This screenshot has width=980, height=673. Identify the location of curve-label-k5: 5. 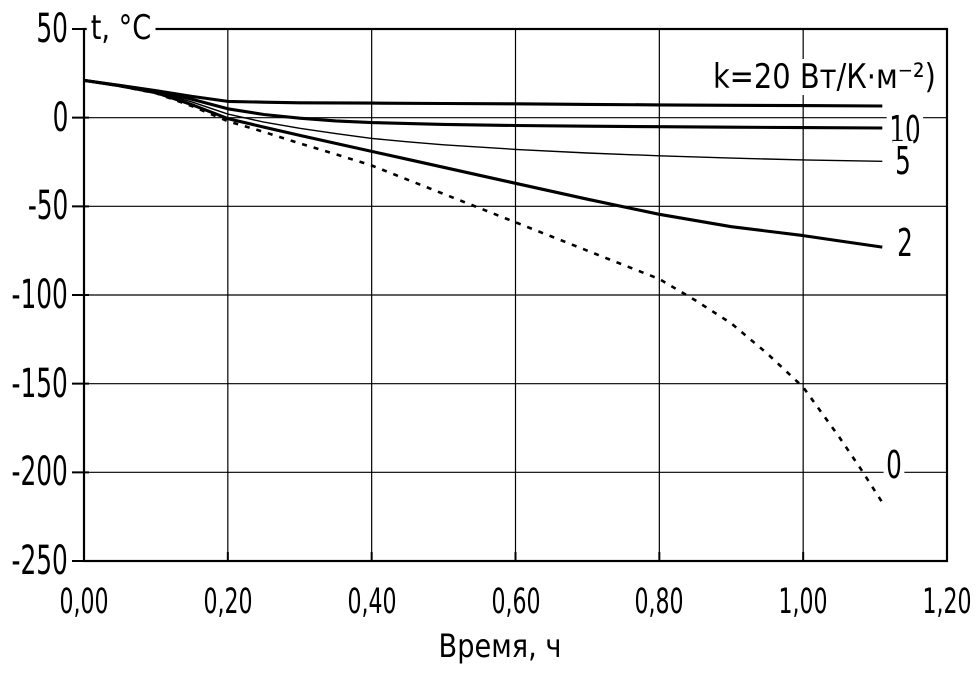
(903, 160).